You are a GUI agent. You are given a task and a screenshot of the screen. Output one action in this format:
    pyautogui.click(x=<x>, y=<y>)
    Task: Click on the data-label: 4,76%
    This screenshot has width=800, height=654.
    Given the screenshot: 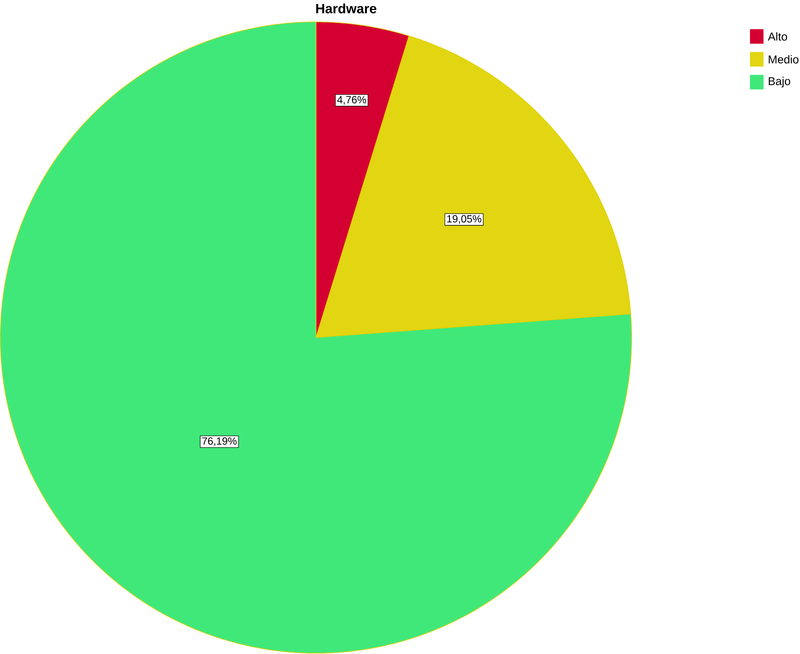 What is the action you would take?
    pyautogui.click(x=351, y=100)
    